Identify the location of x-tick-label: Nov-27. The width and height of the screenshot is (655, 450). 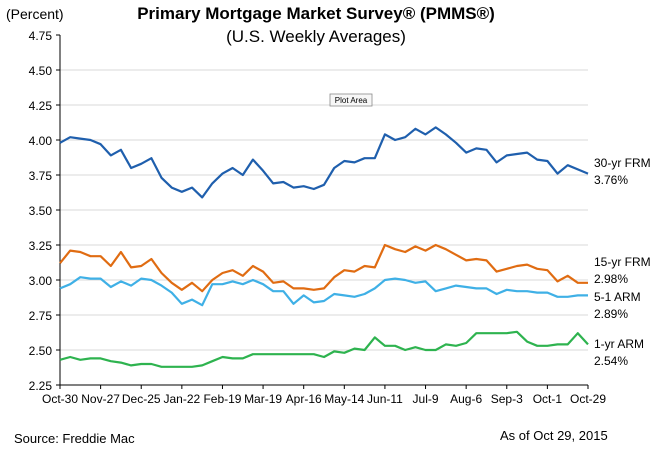
(100, 399).